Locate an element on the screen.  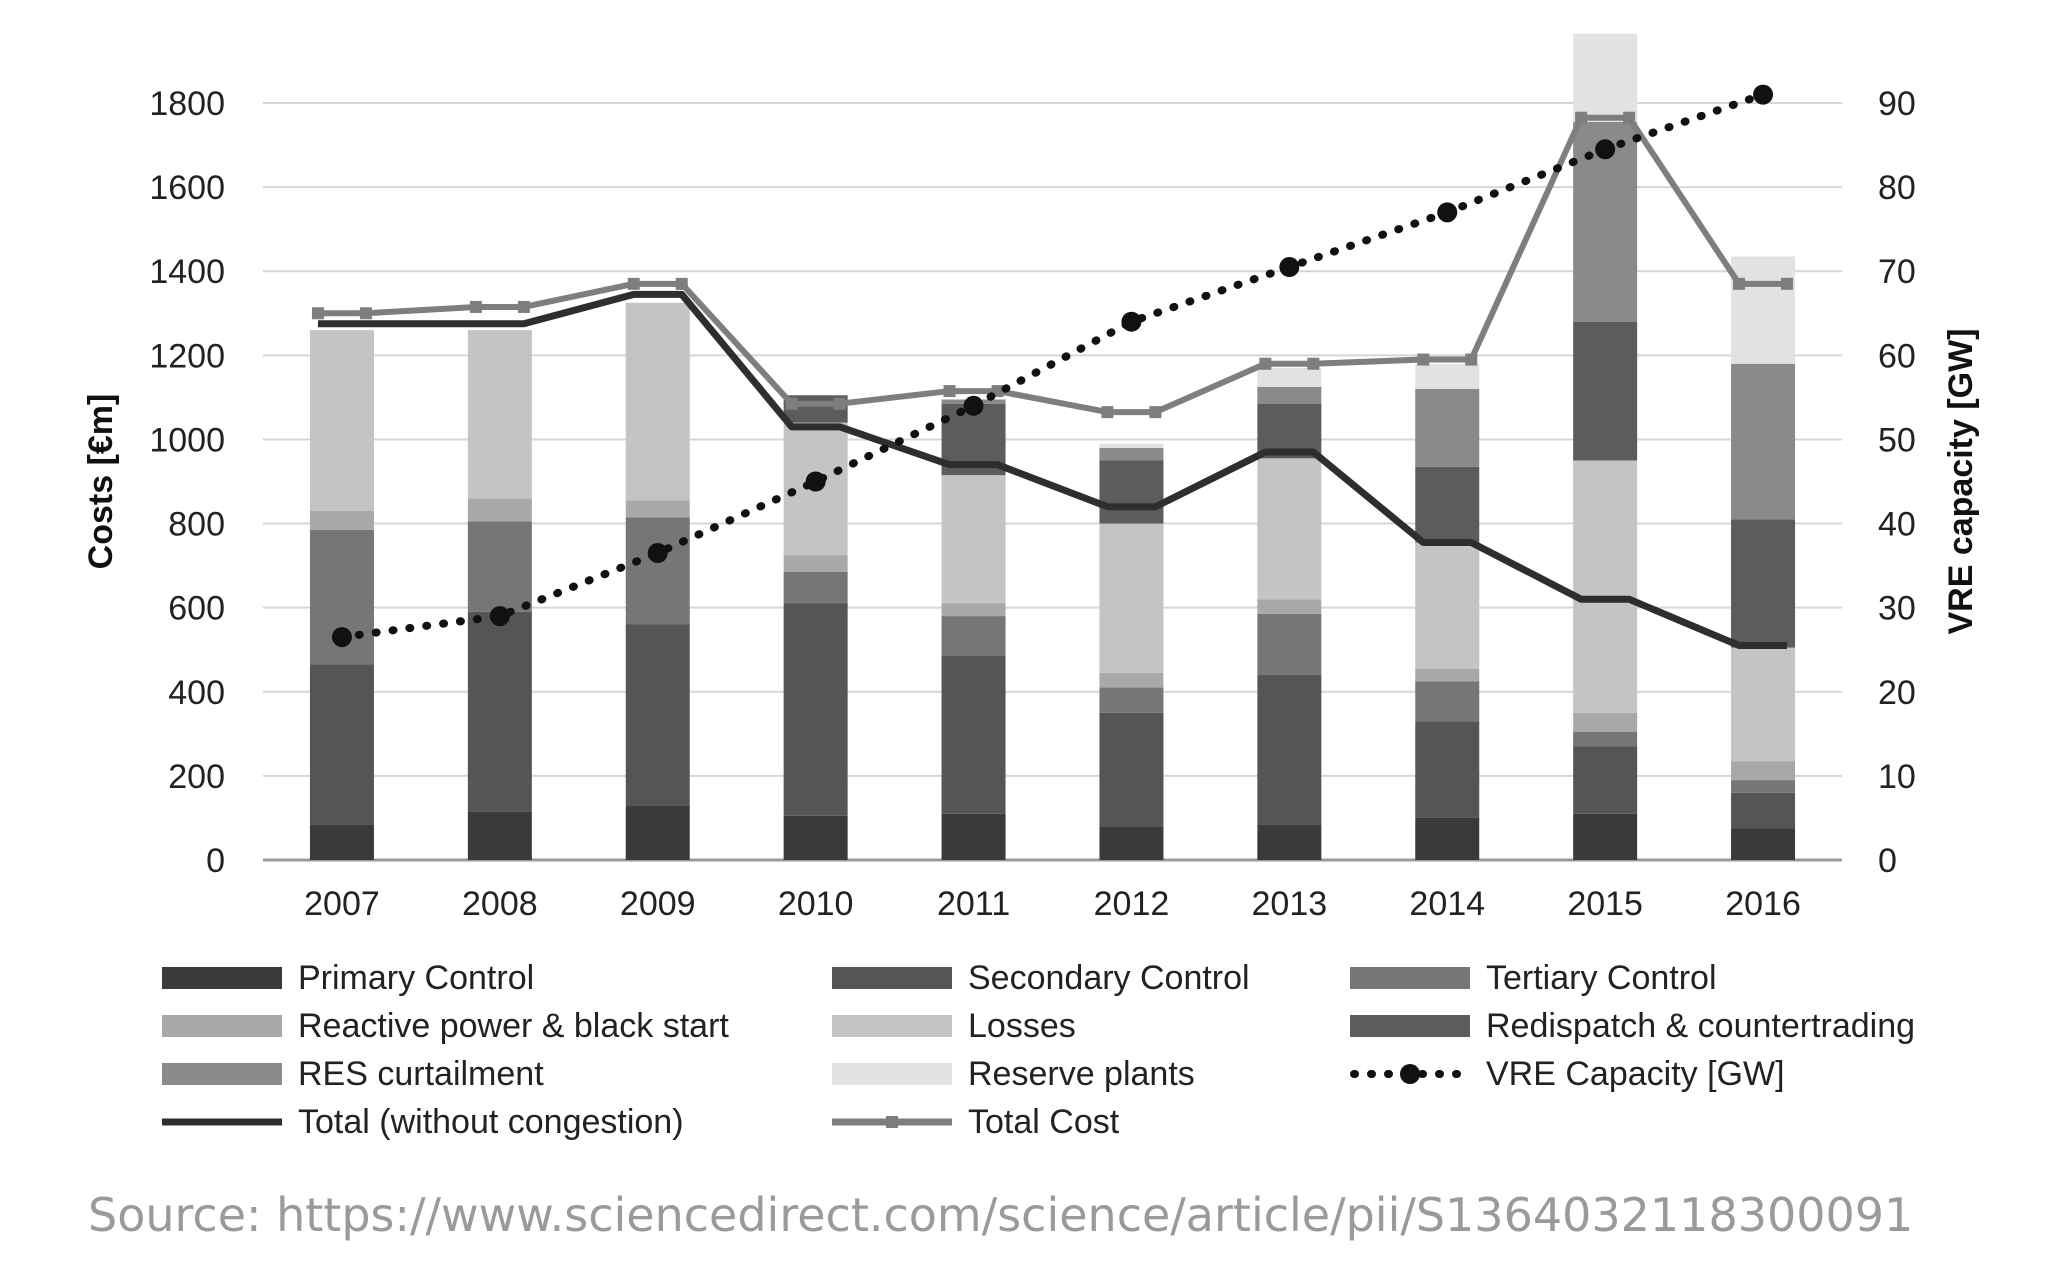
legend-losses-label: Losses is located at coordinates (1022, 1026).